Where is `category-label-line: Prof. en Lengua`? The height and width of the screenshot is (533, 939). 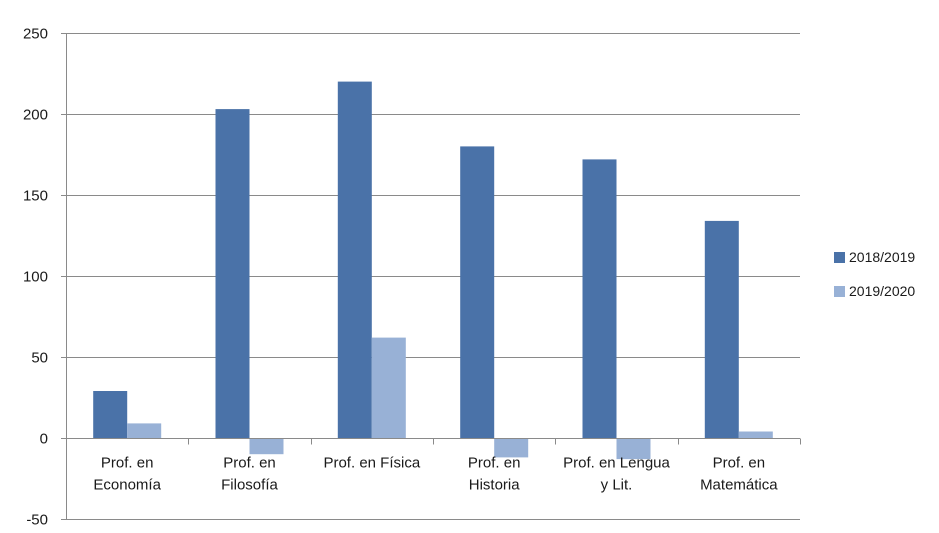 category-label-line: Prof. en Lengua is located at coordinates (616, 463).